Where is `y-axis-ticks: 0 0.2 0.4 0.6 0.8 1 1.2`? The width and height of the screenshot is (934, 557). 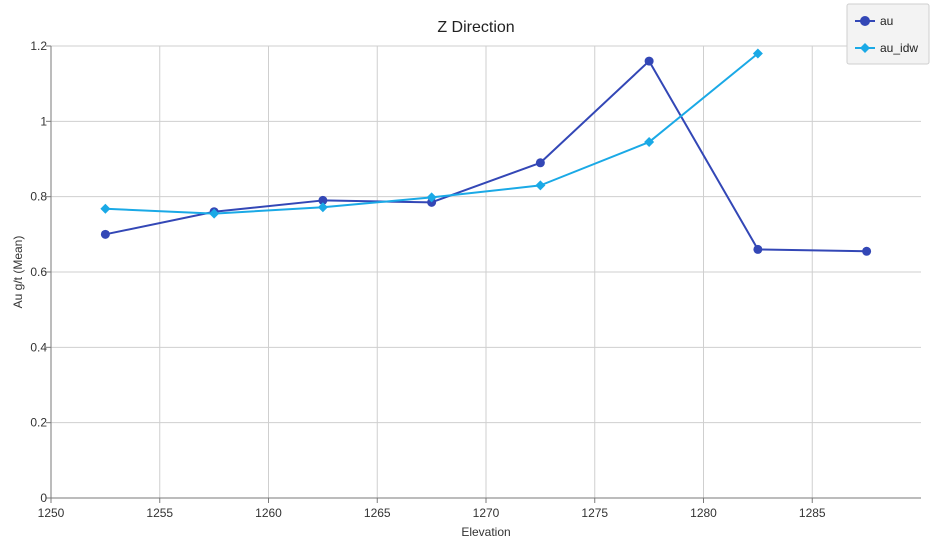
y-axis-ticks: 0 0.2 0.4 0.6 0.8 1 1.2 is located at coordinates (40, 272).